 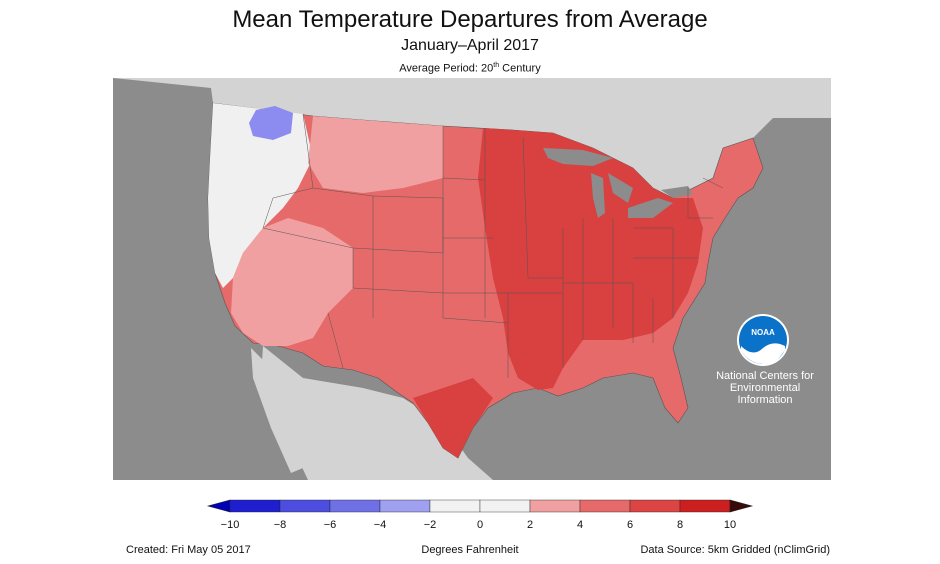 I want to click on legend-tick-label: −6, so click(x=330, y=525).